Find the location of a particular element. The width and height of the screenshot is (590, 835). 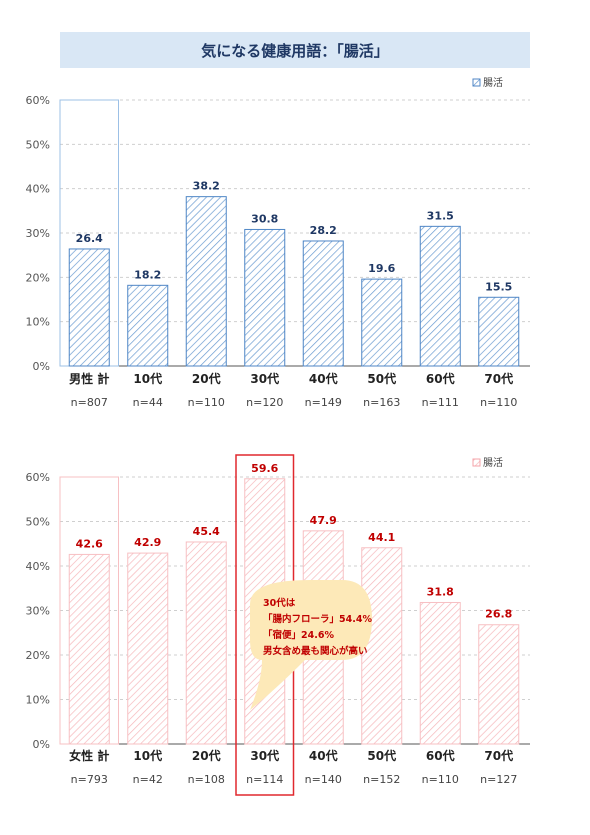

c1-data-label: 31.5 is located at coordinates (440, 215).